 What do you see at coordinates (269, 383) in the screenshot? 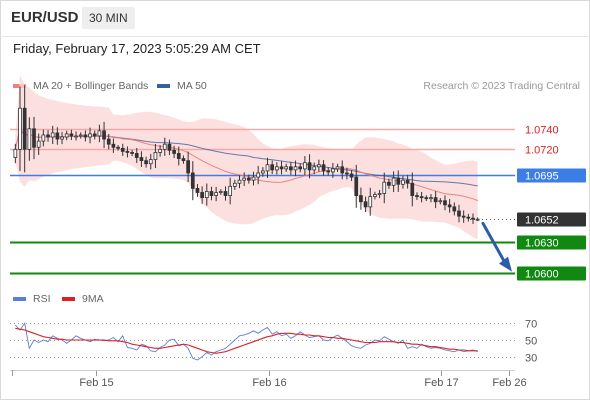
I see `x-tick-label: Feb 16` at bounding box center [269, 383].